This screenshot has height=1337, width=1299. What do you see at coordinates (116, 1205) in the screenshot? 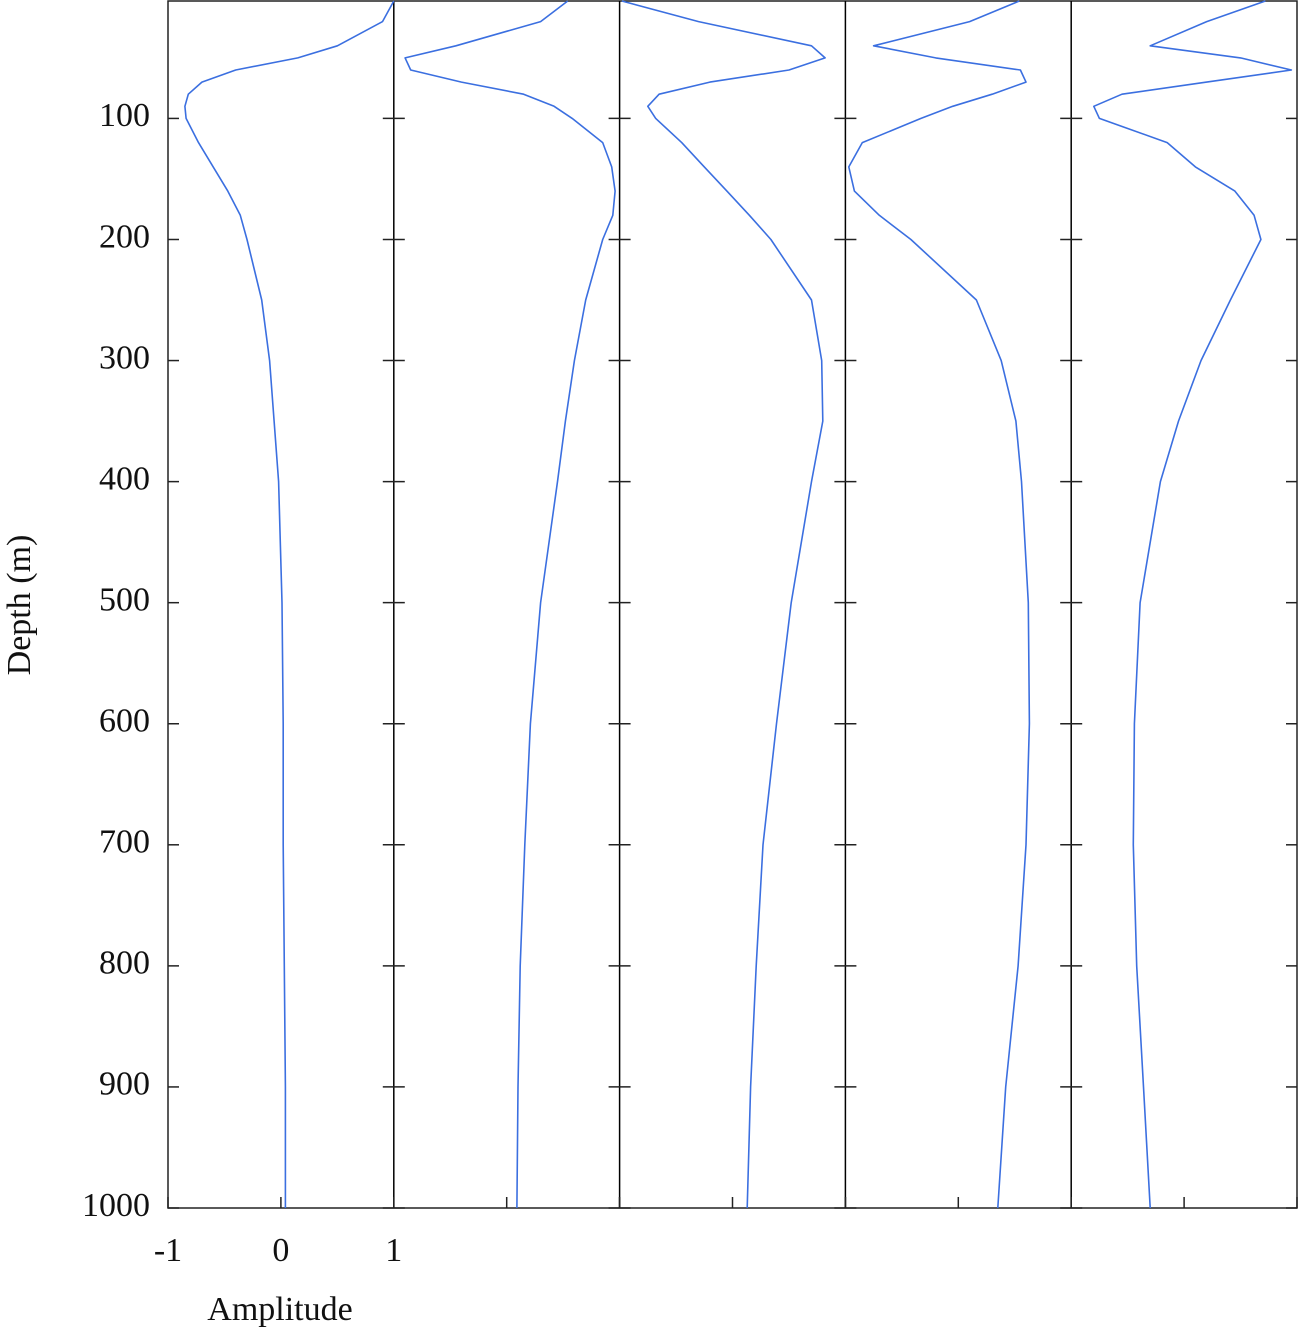
I see `y-tick-label: 1000` at bounding box center [116, 1205].